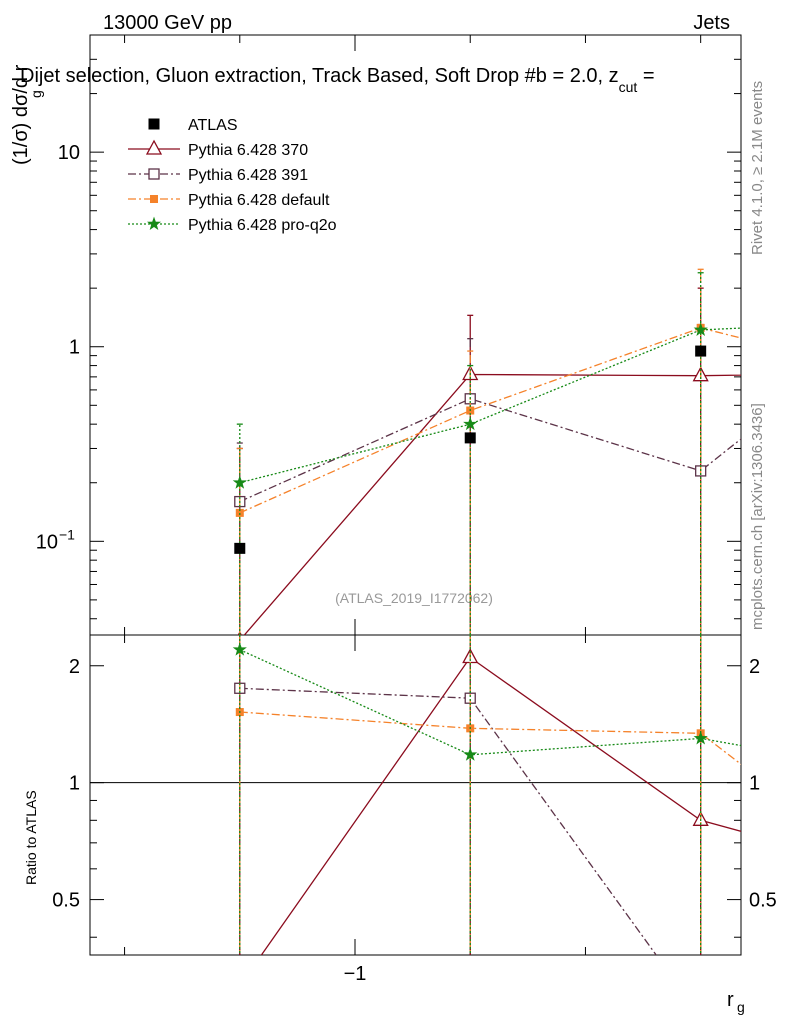  Describe the element at coordinates (67, 534) in the screenshot. I see `main-ytick-exponent: −1` at that location.